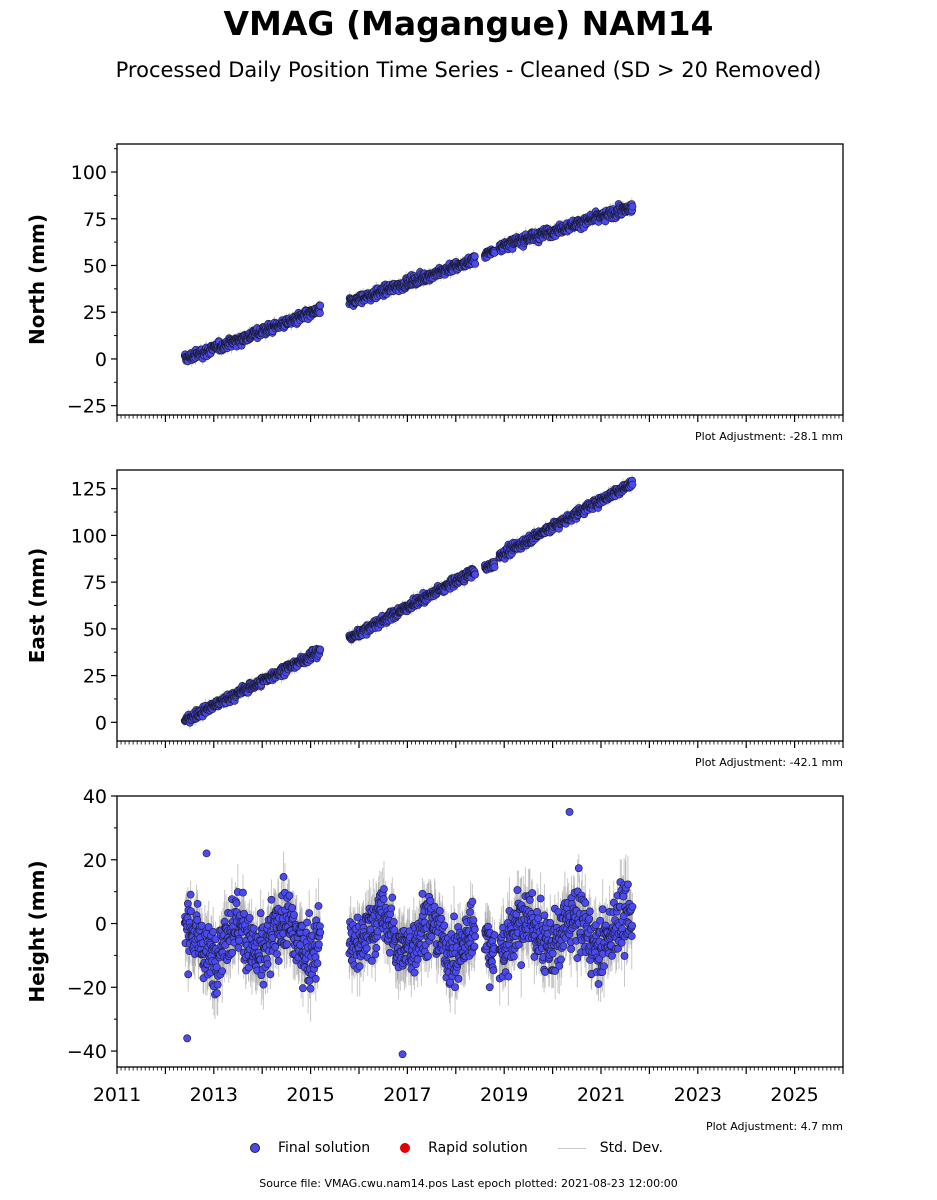 The image size is (937, 1200). What do you see at coordinates (92, 283) in the screenshot?
I see `y-axis: −25 0 25 50 75 100` at bounding box center [92, 283].